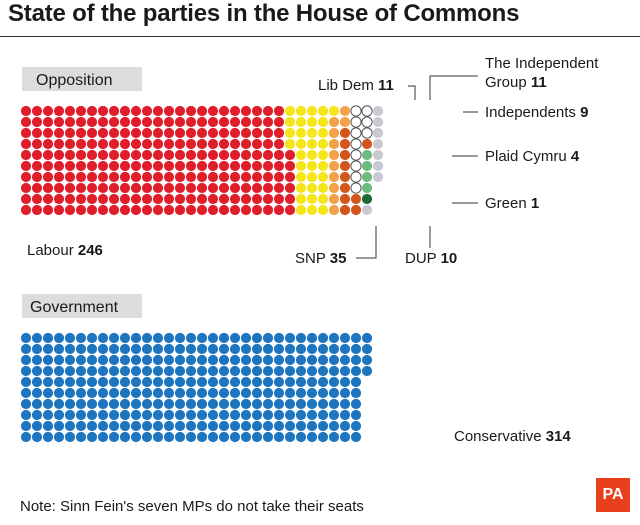  I want to click on government-header-box, so click(82, 306).